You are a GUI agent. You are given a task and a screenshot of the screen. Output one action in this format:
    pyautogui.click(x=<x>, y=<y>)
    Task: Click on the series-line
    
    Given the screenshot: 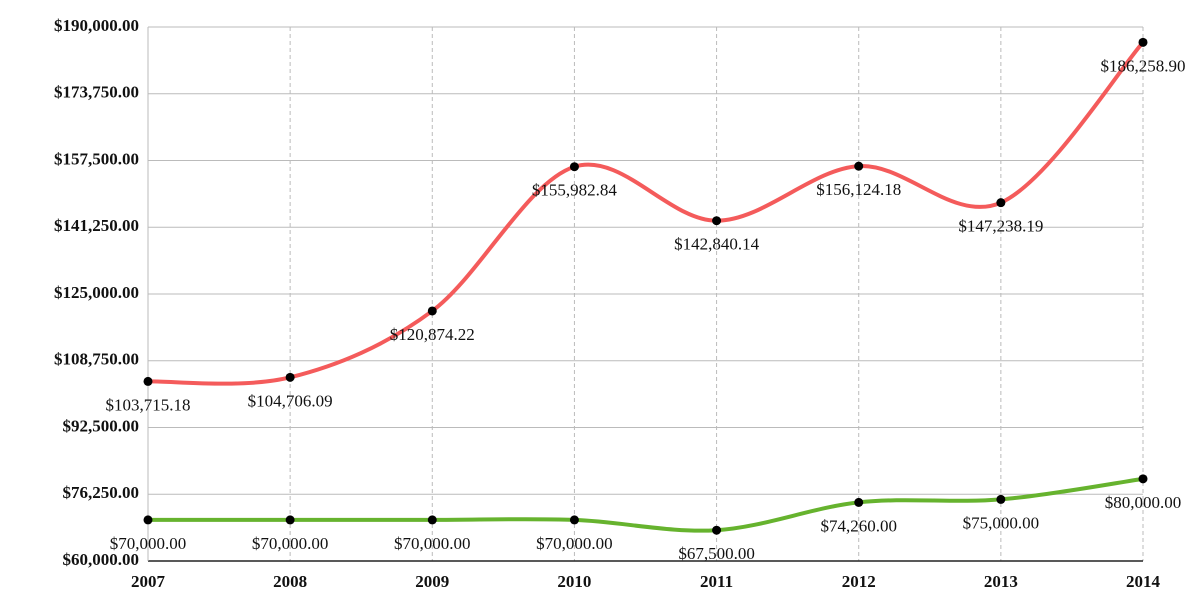 What is the action you would take?
    pyautogui.click(x=646, y=504)
    